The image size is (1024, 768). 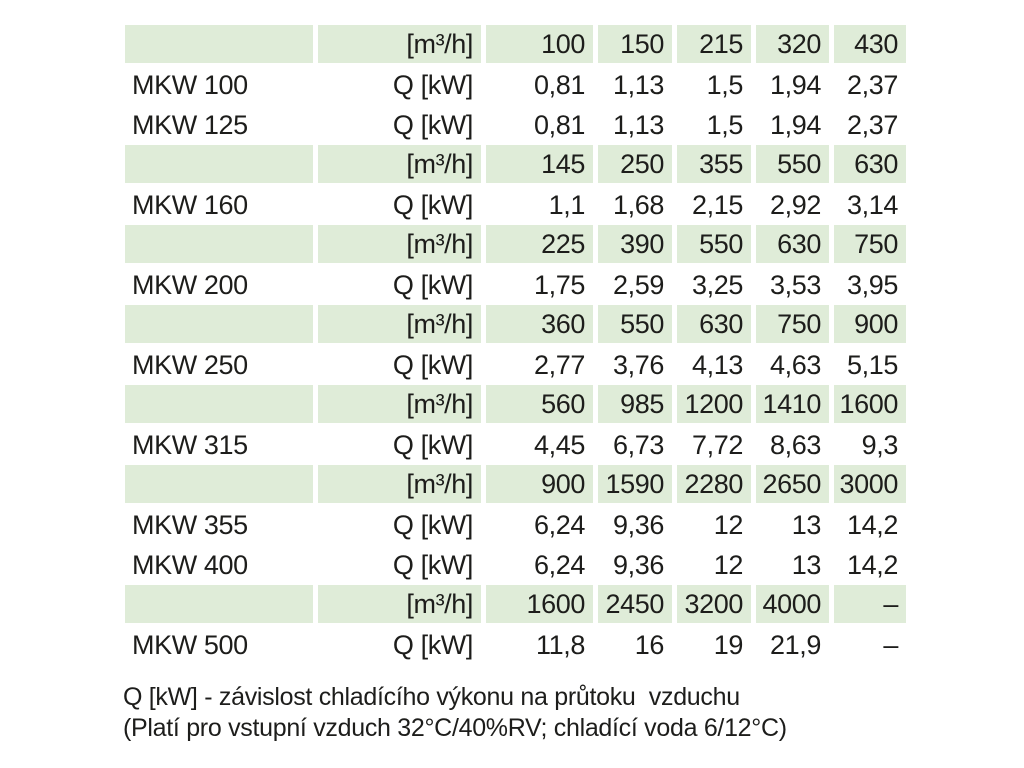 I want to click on model-label-cell: MKW 160, so click(x=190, y=204).